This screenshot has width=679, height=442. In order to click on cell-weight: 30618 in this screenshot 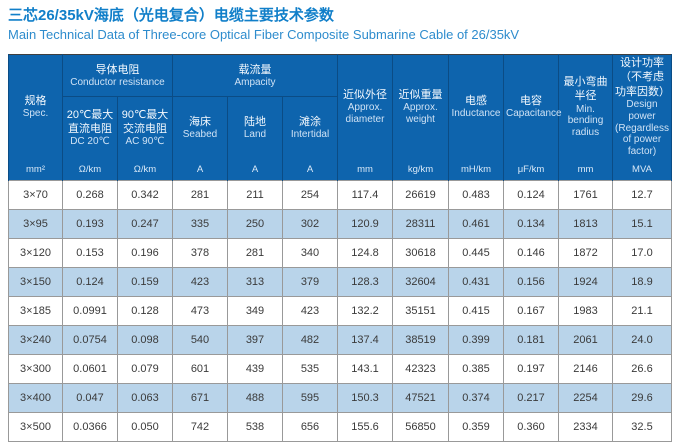, I will do `click(420, 252)`.